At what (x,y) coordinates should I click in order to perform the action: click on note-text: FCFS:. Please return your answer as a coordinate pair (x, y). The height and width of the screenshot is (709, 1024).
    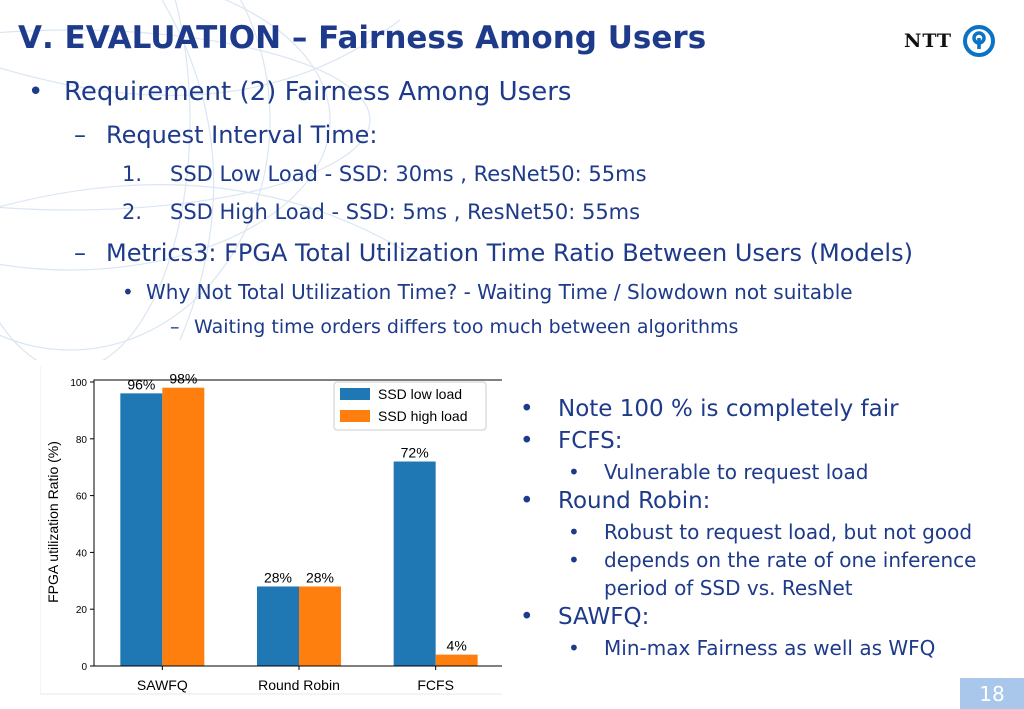
    Looking at the image, I should click on (590, 441).